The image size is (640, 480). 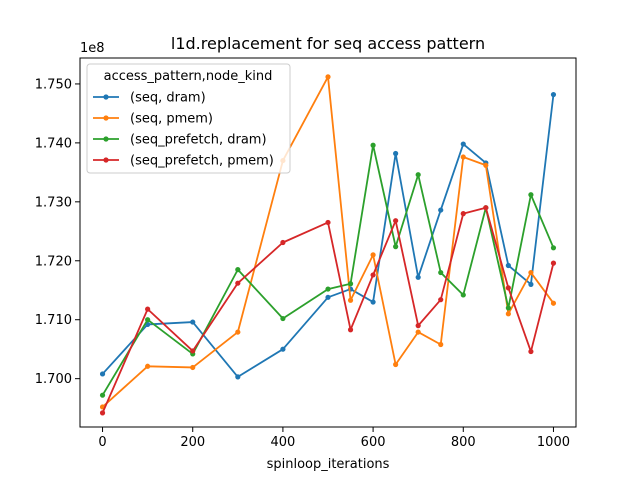 I want to click on y-axis: 1.700 1.710 1.720 1.730 1.740 1.750, so click(x=57, y=232).